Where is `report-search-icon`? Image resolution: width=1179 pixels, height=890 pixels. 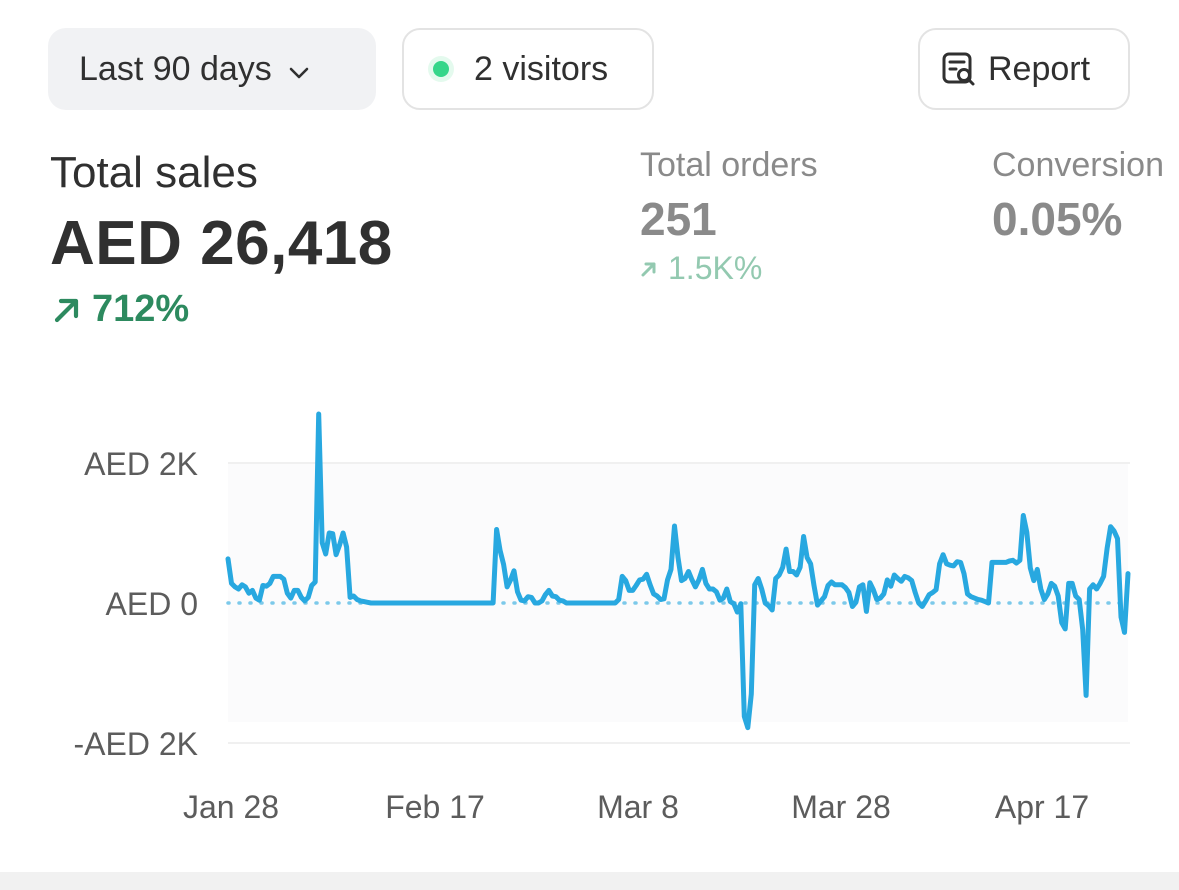 report-search-icon is located at coordinates (958, 69).